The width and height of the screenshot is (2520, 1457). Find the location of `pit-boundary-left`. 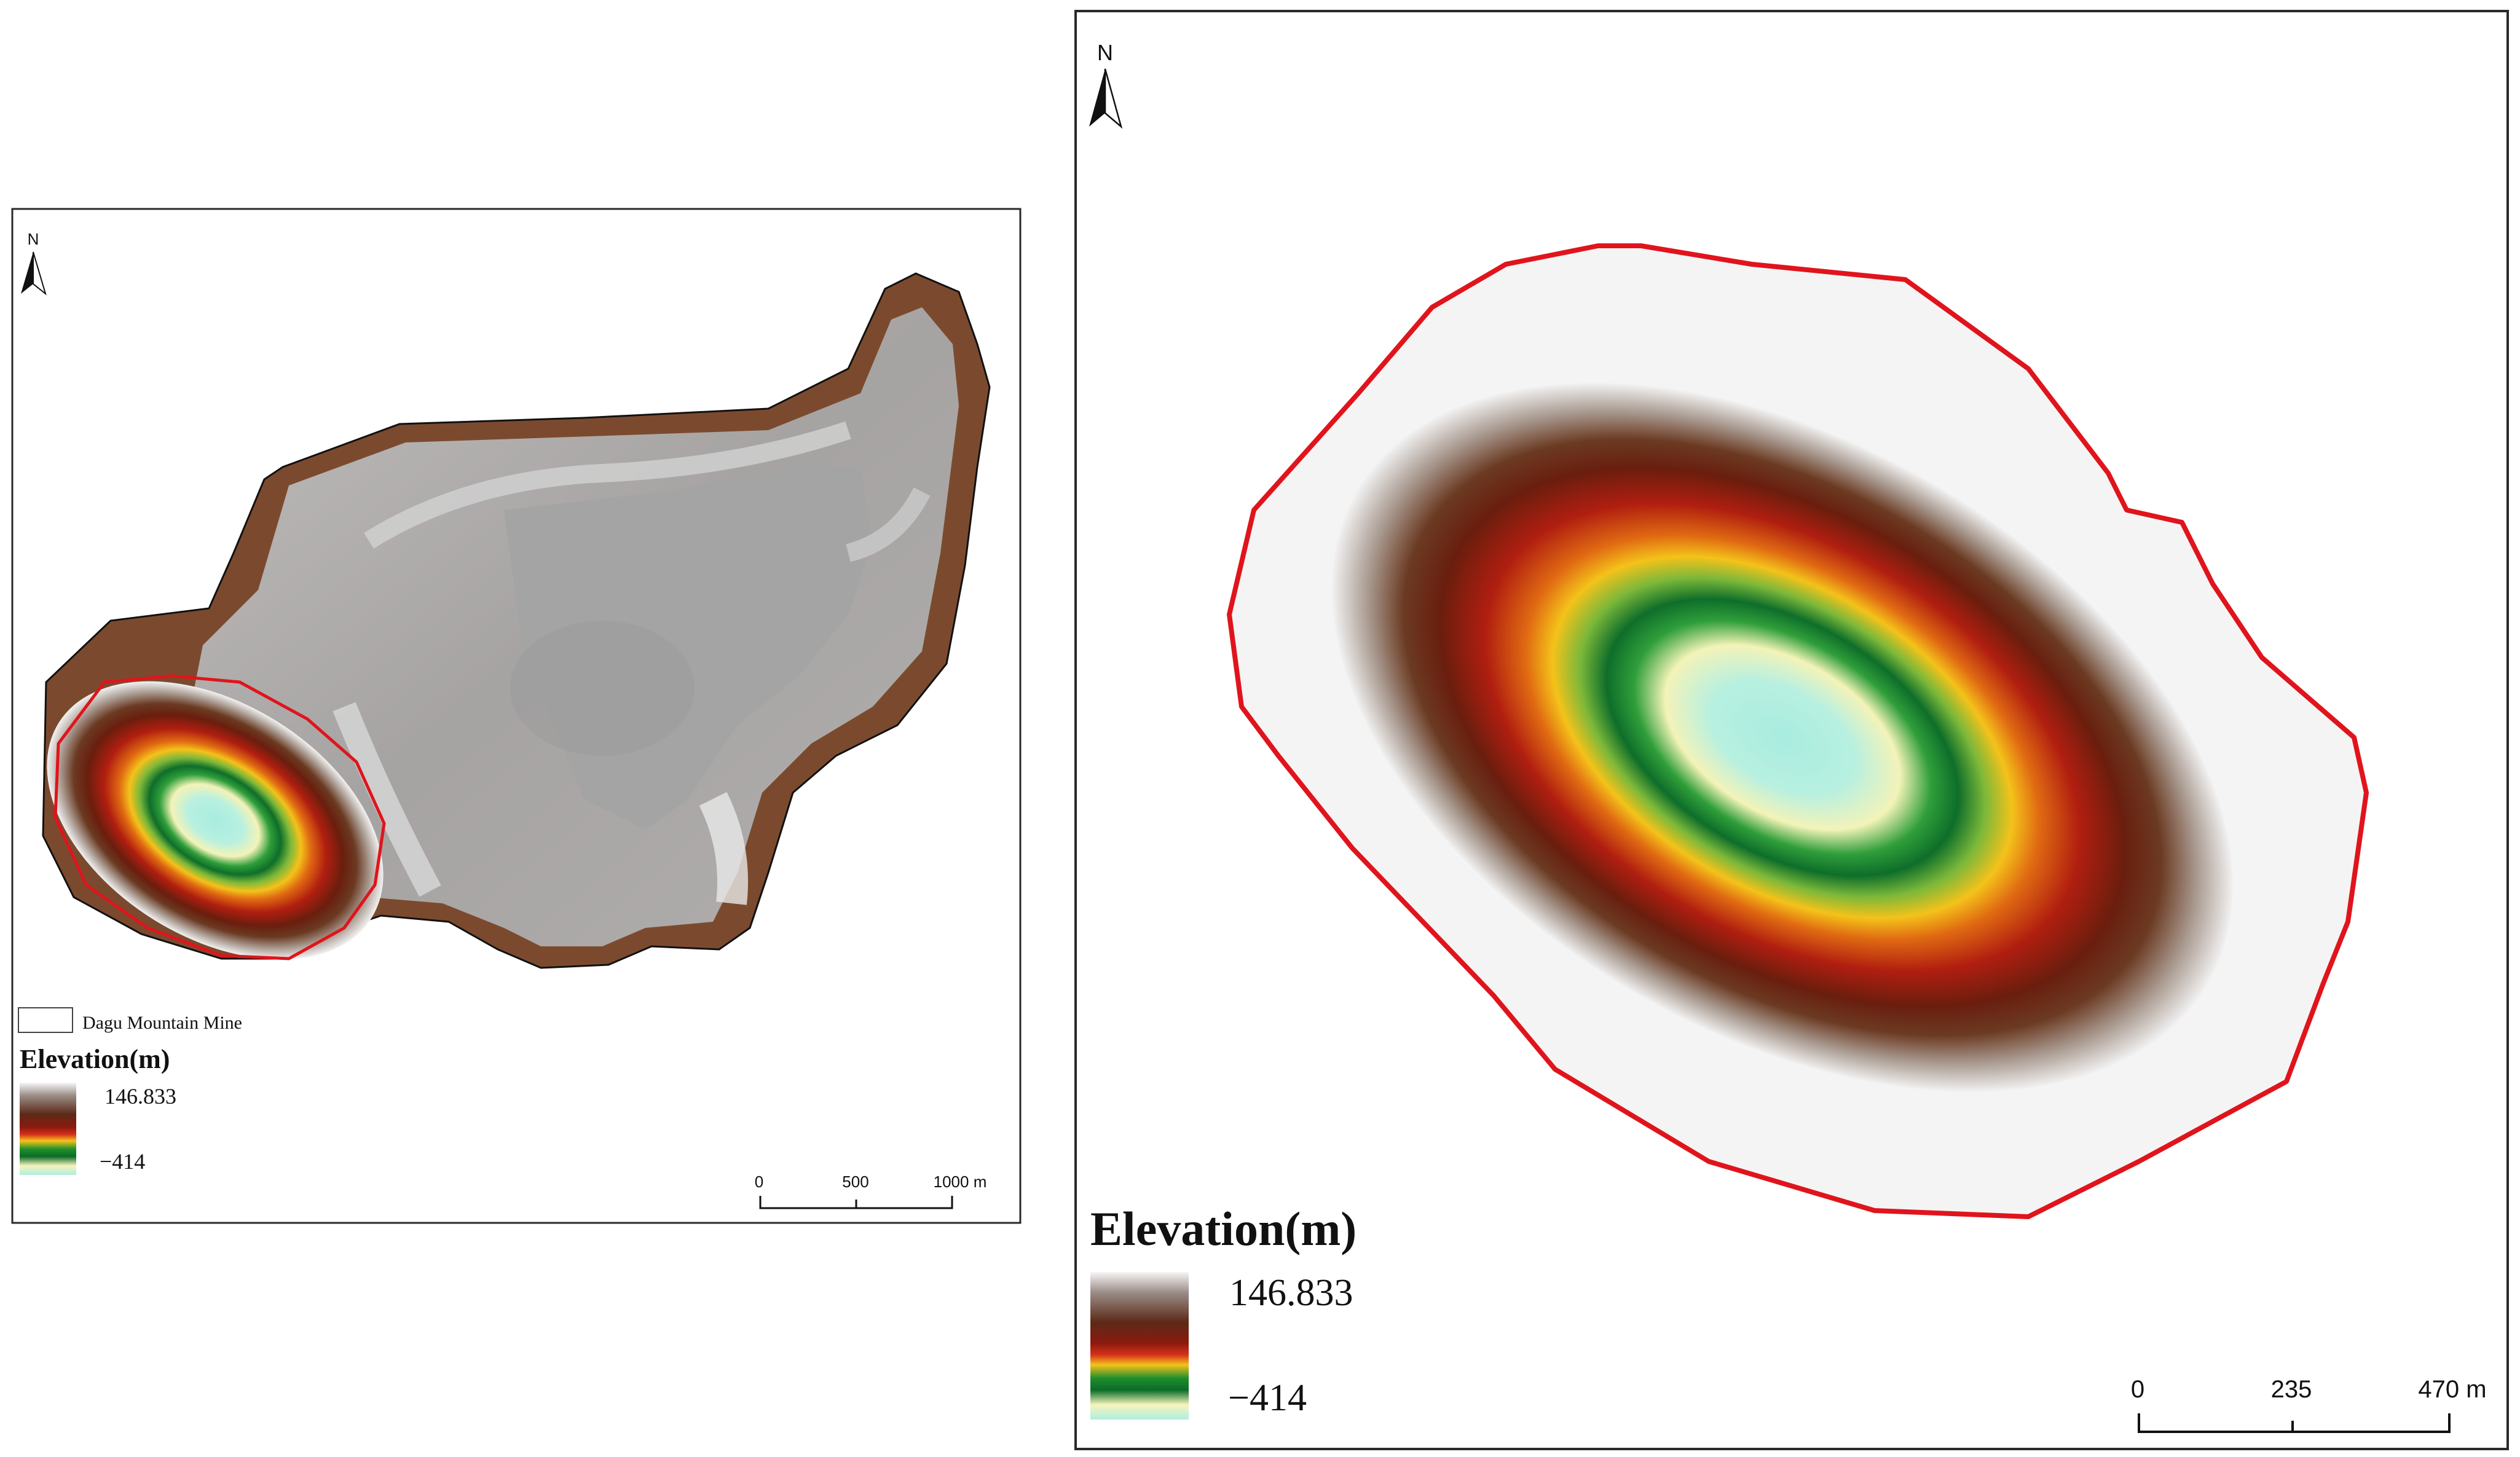

pit-boundary-left is located at coordinates (219, 817).